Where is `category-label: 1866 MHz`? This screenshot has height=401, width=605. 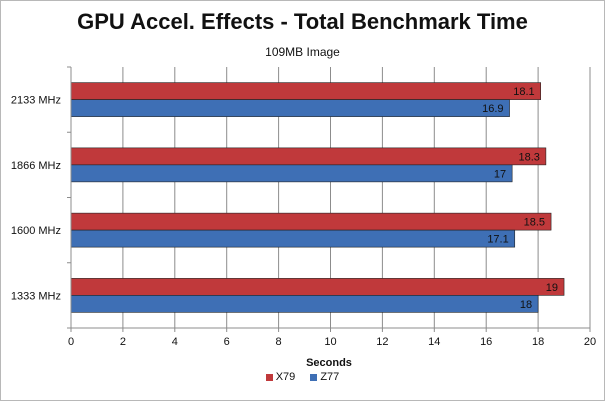 category-label: 1866 MHz is located at coordinates (36, 166).